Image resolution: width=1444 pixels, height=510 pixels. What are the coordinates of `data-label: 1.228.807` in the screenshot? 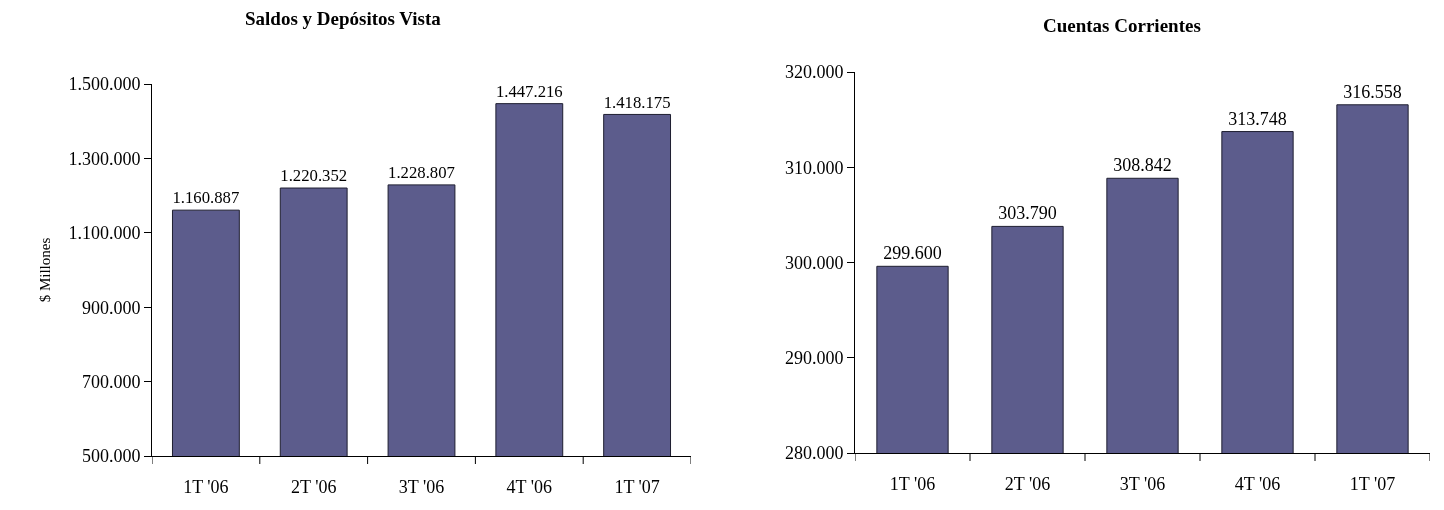 It's located at (421, 173).